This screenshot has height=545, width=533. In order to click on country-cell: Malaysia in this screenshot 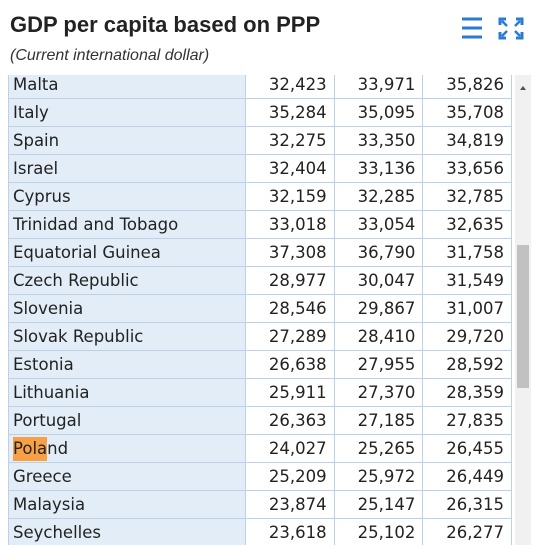, I will do `click(127, 504)`.